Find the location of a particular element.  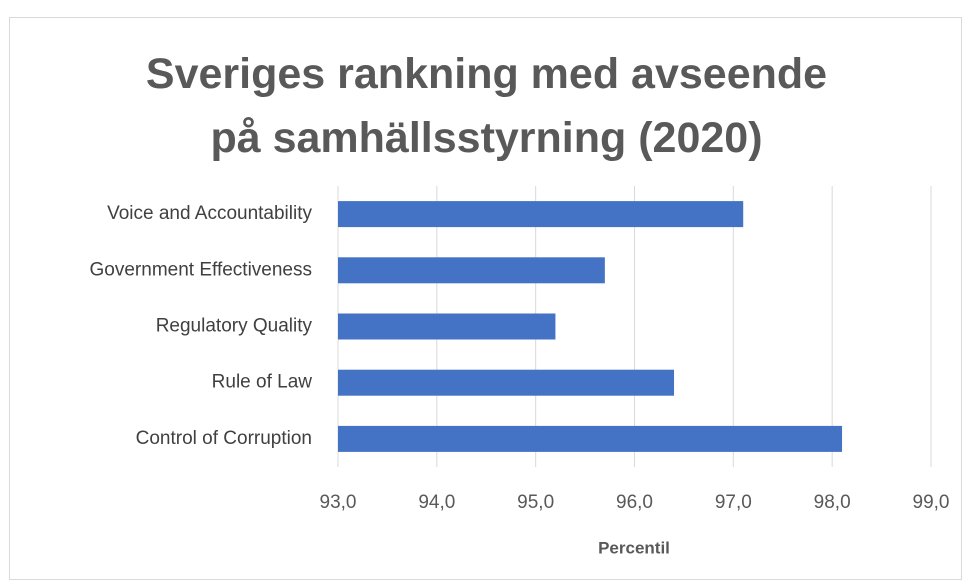

x-axis-label: Percentil is located at coordinates (634, 547).